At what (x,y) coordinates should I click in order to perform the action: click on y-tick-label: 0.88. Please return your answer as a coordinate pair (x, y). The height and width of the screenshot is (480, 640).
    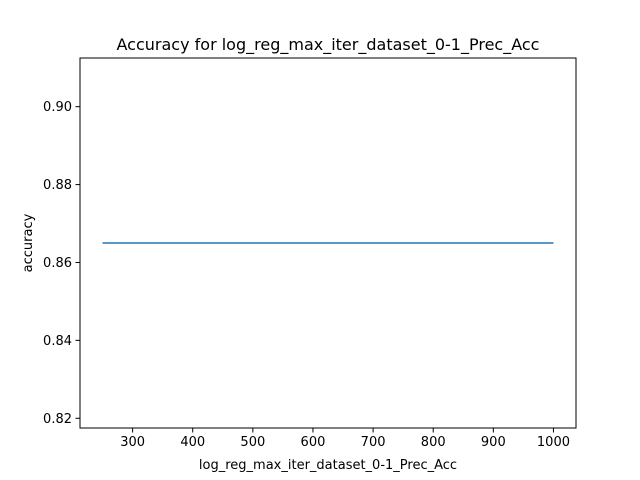
    Looking at the image, I should click on (57, 185).